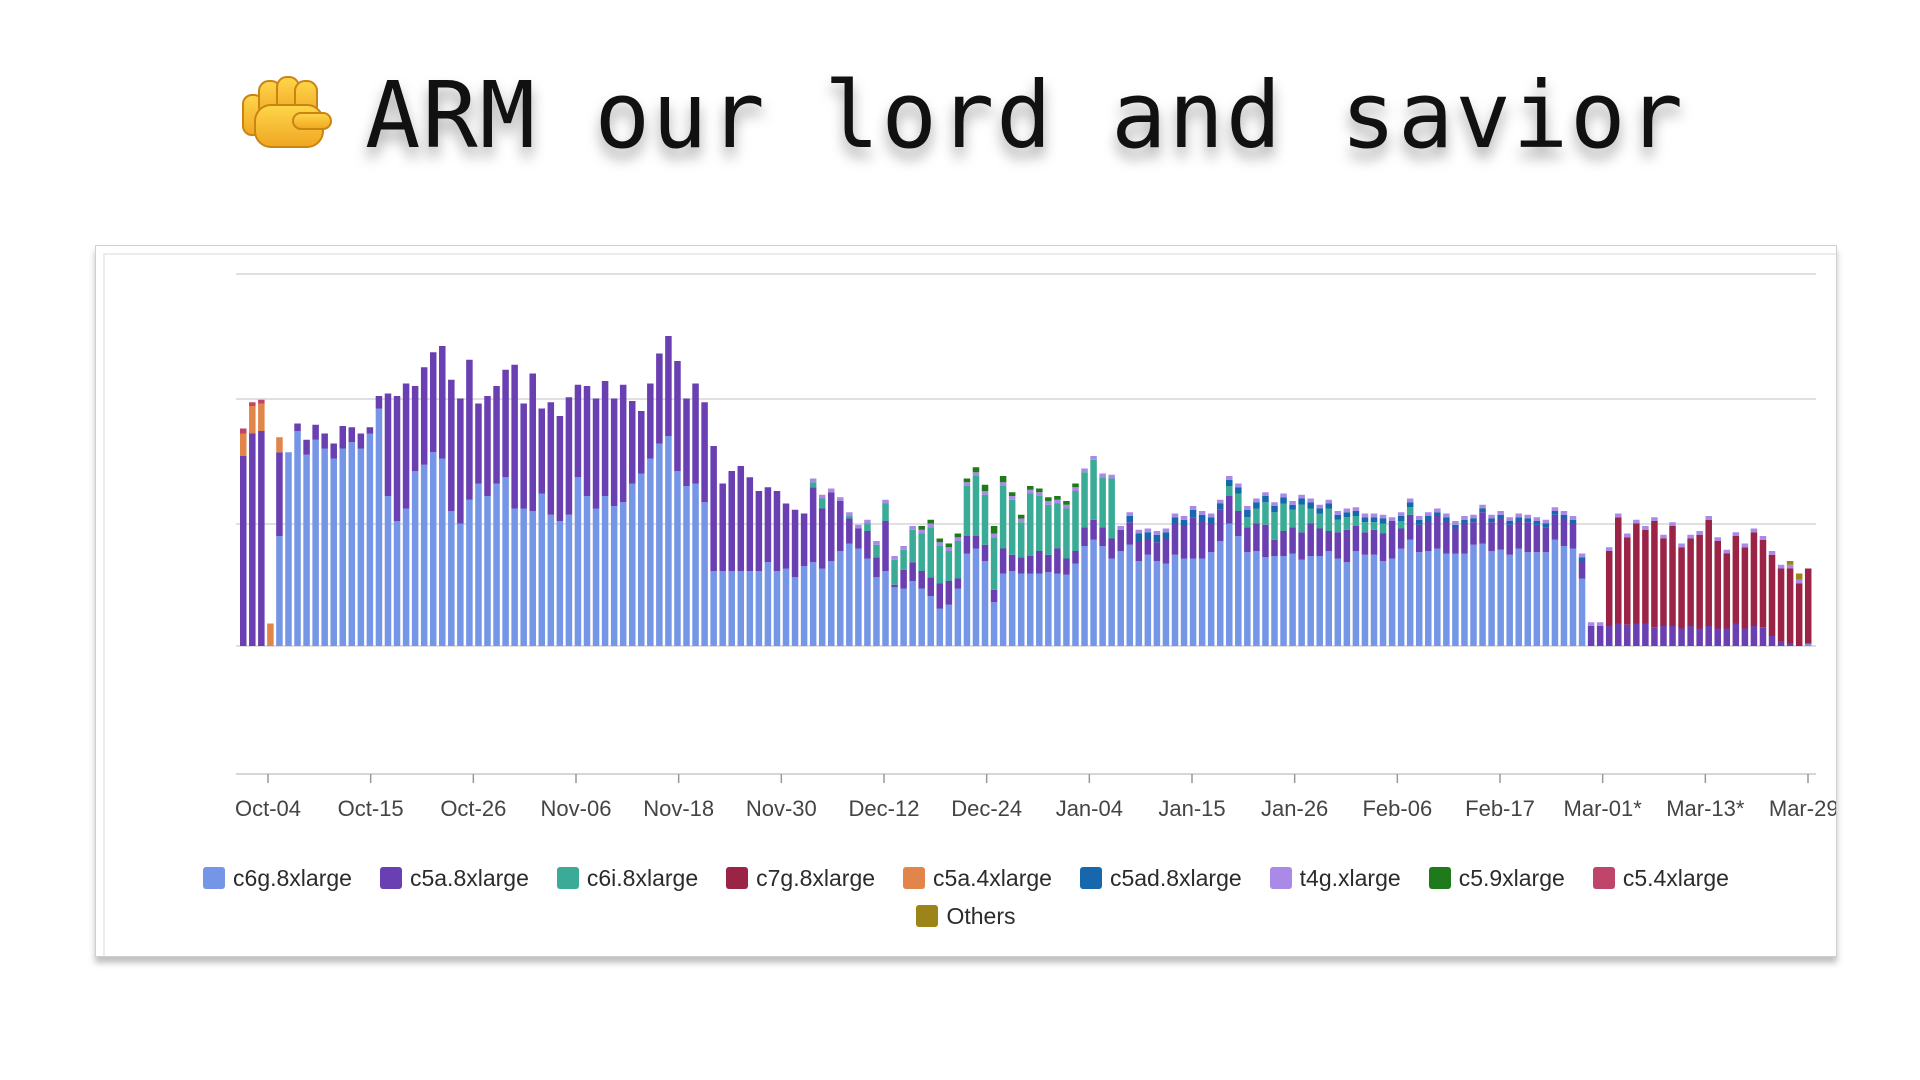 This screenshot has height=1080, width=1920. I want to click on x-tick-label: Nov-18, so click(678, 808).